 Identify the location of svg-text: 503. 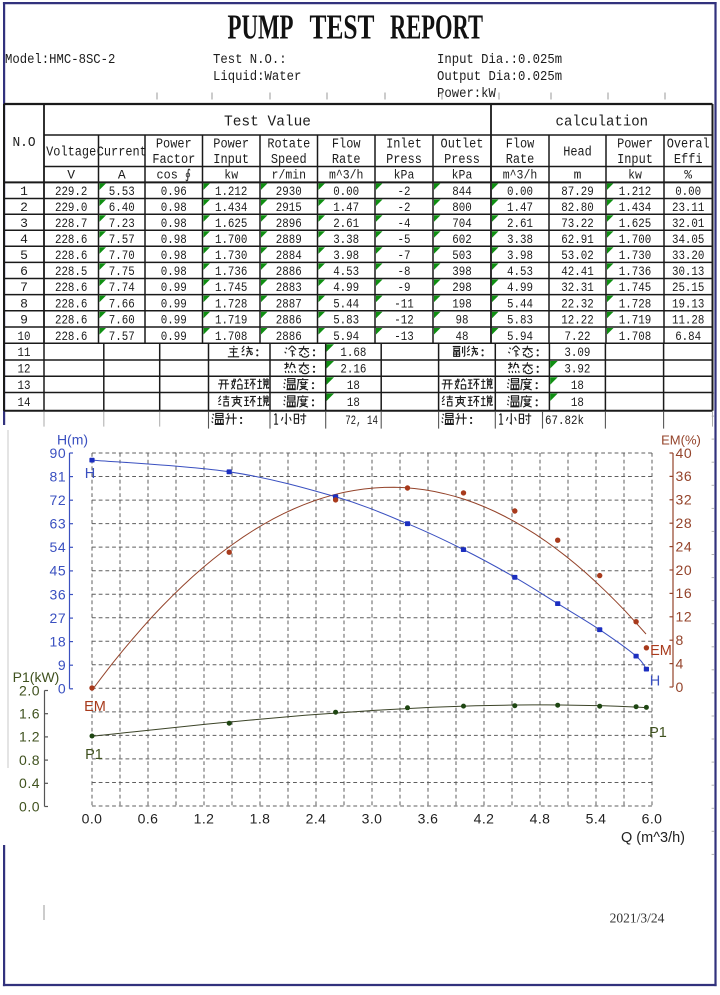
(462, 255).